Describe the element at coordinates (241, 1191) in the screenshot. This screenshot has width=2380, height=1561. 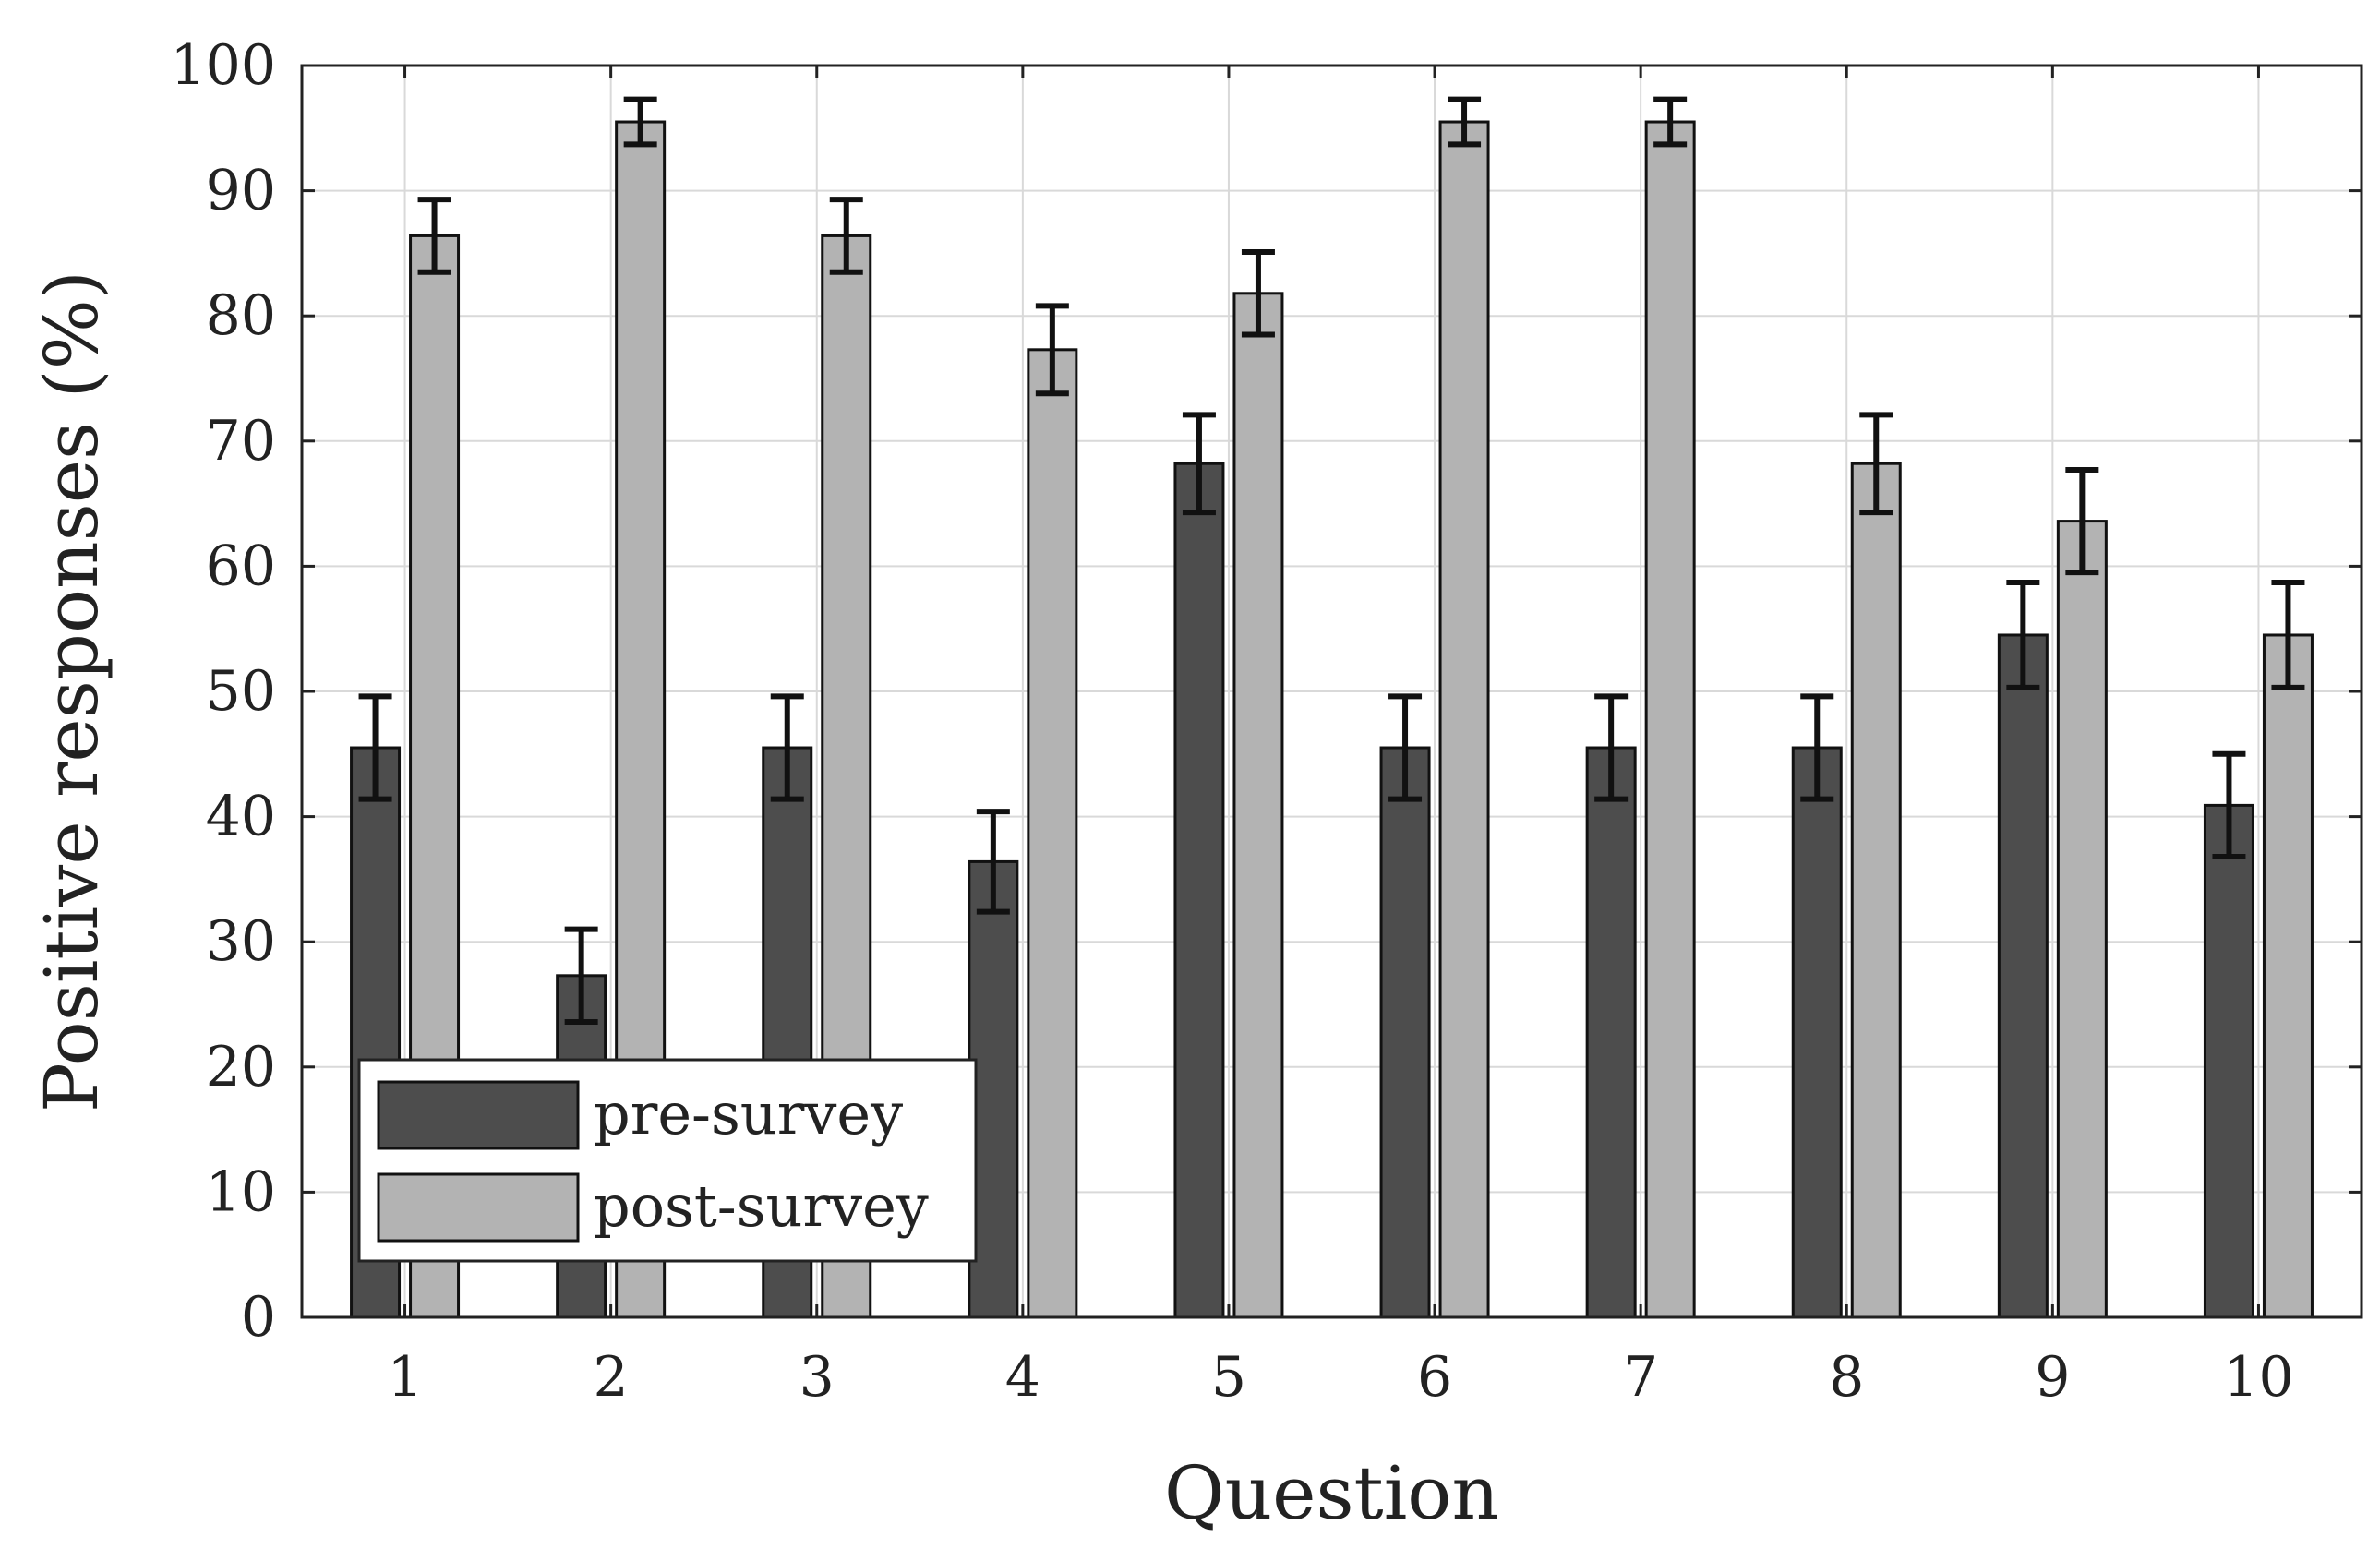
I see `y-tick-label-10: 10` at that location.